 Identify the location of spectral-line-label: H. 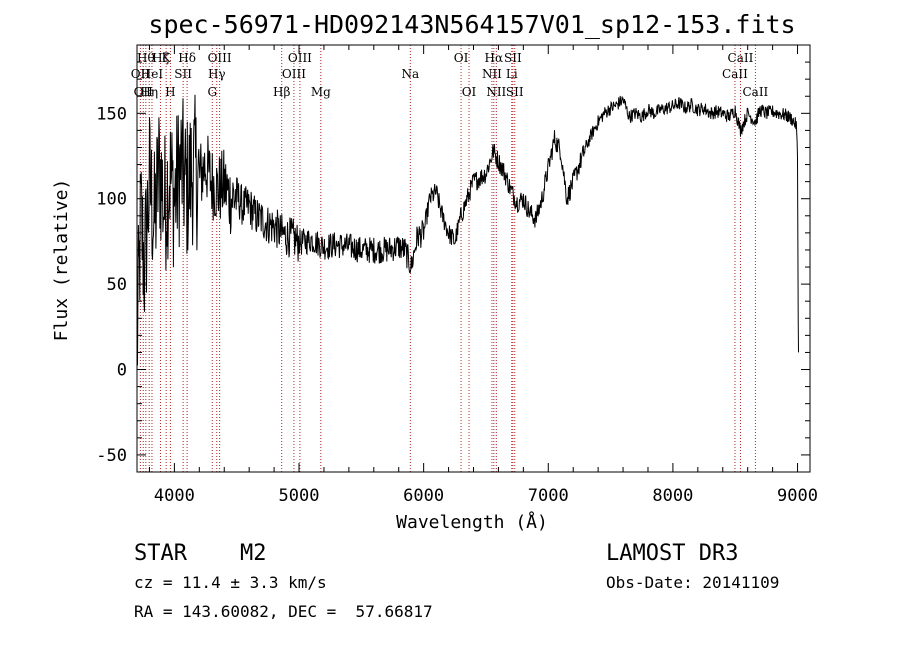
(170, 92).